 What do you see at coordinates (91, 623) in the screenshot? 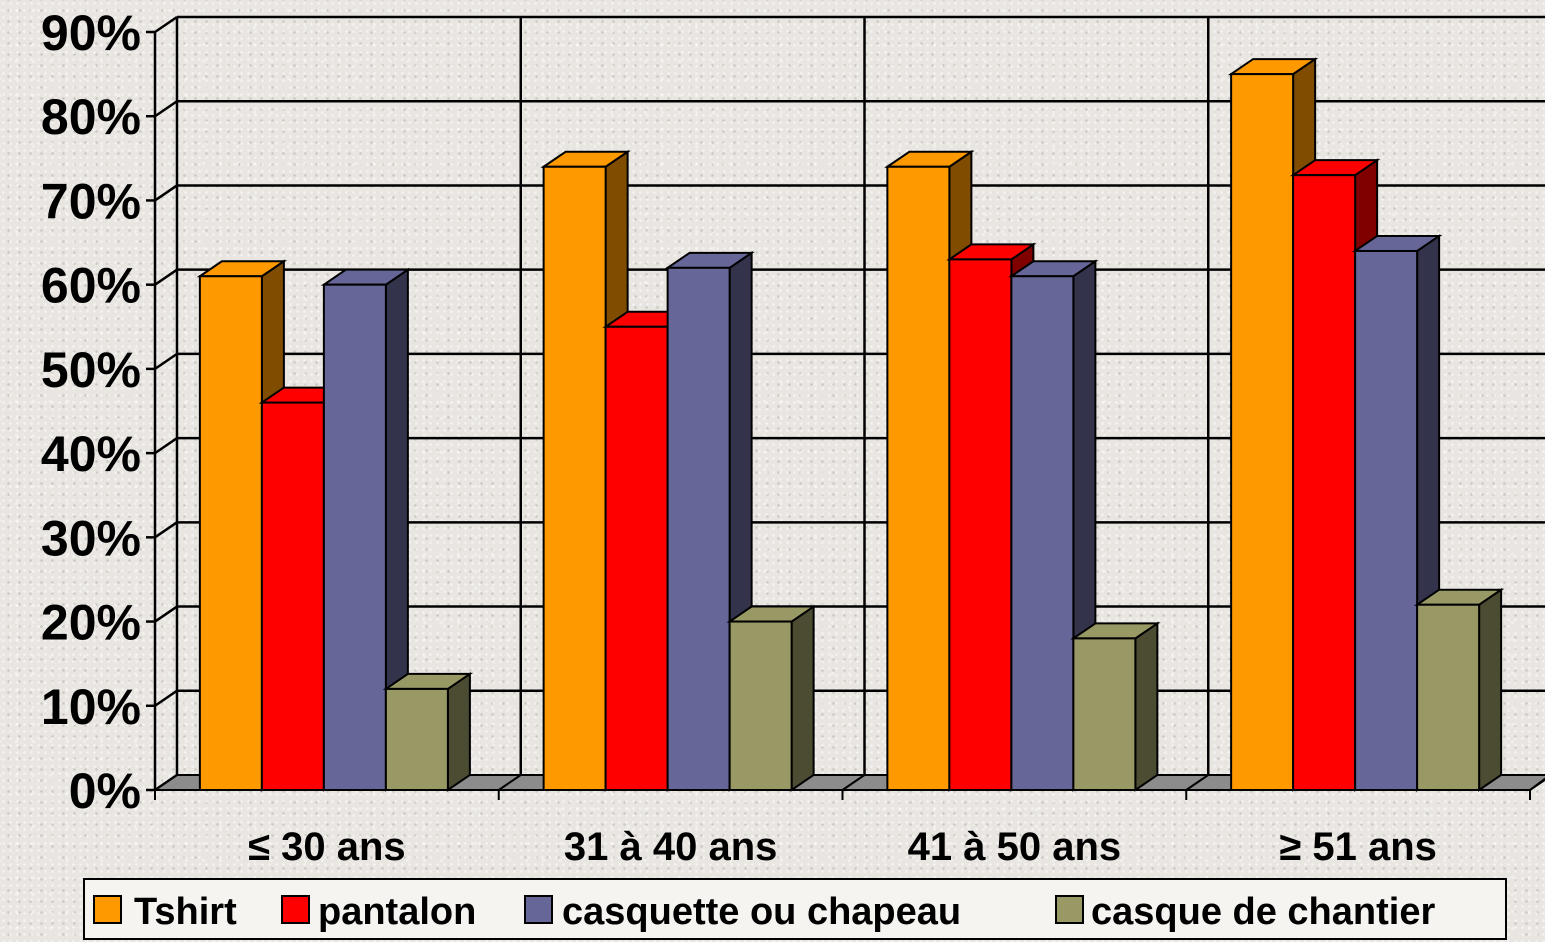
I see `y-tick-label: 20%` at bounding box center [91, 623].